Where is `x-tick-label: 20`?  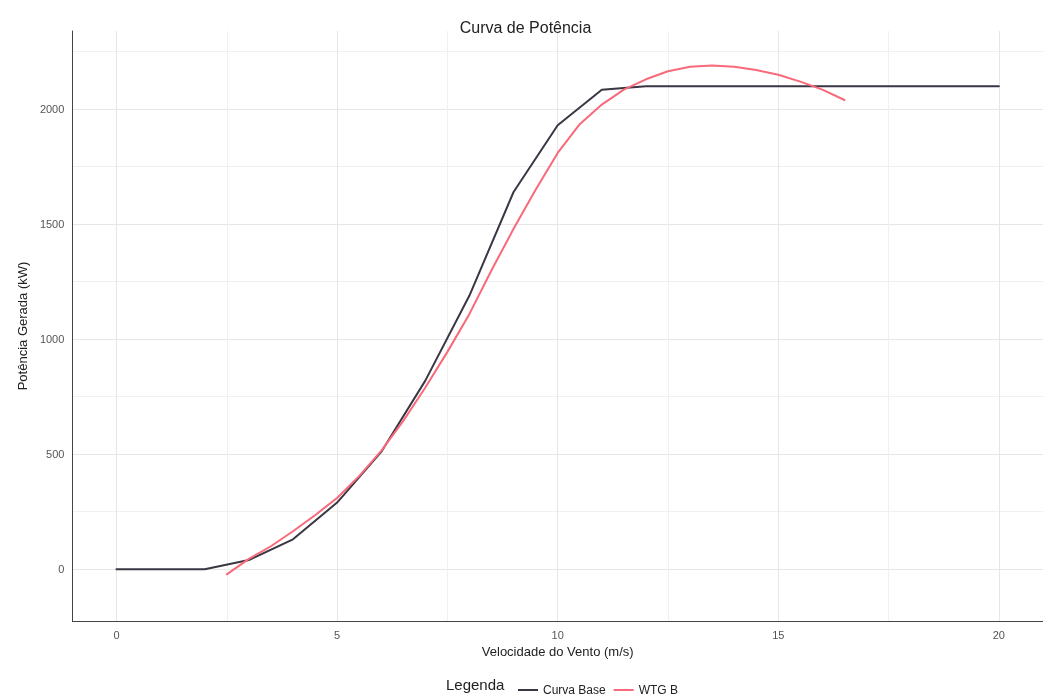
x-tick-label: 20 is located at coordinates (999, 634).